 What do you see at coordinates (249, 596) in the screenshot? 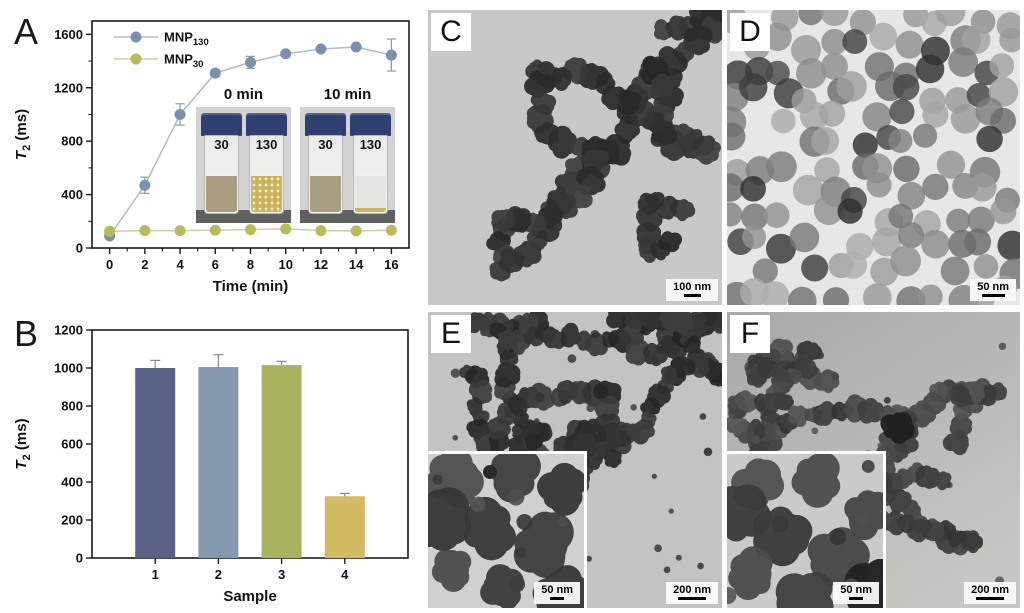
I see `x-axis-label: Sample` at bounding box center [249, 596].